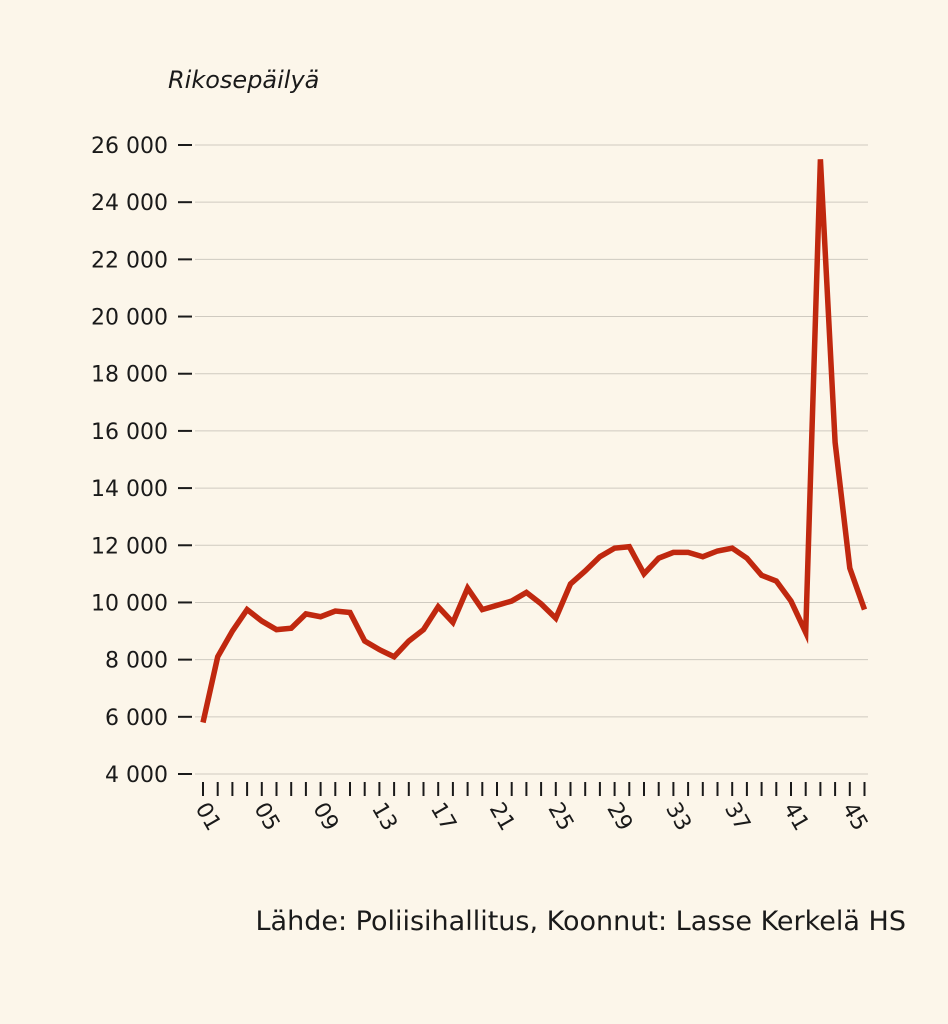 This screenshot has width=948, height=1024. I want to click on x-tick-label: 09, so click(325, 817).